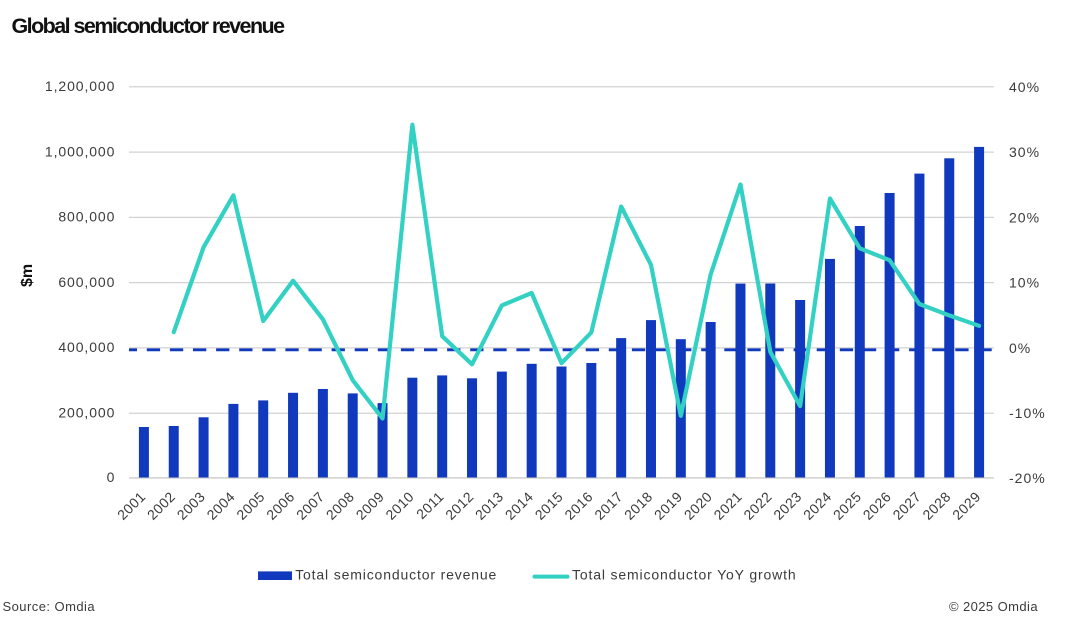 This screenshot has width=1080, height=629. Describe the element at coordinates (1024, 87) in the screenshot. I see `svg-text: 40%` at that location.